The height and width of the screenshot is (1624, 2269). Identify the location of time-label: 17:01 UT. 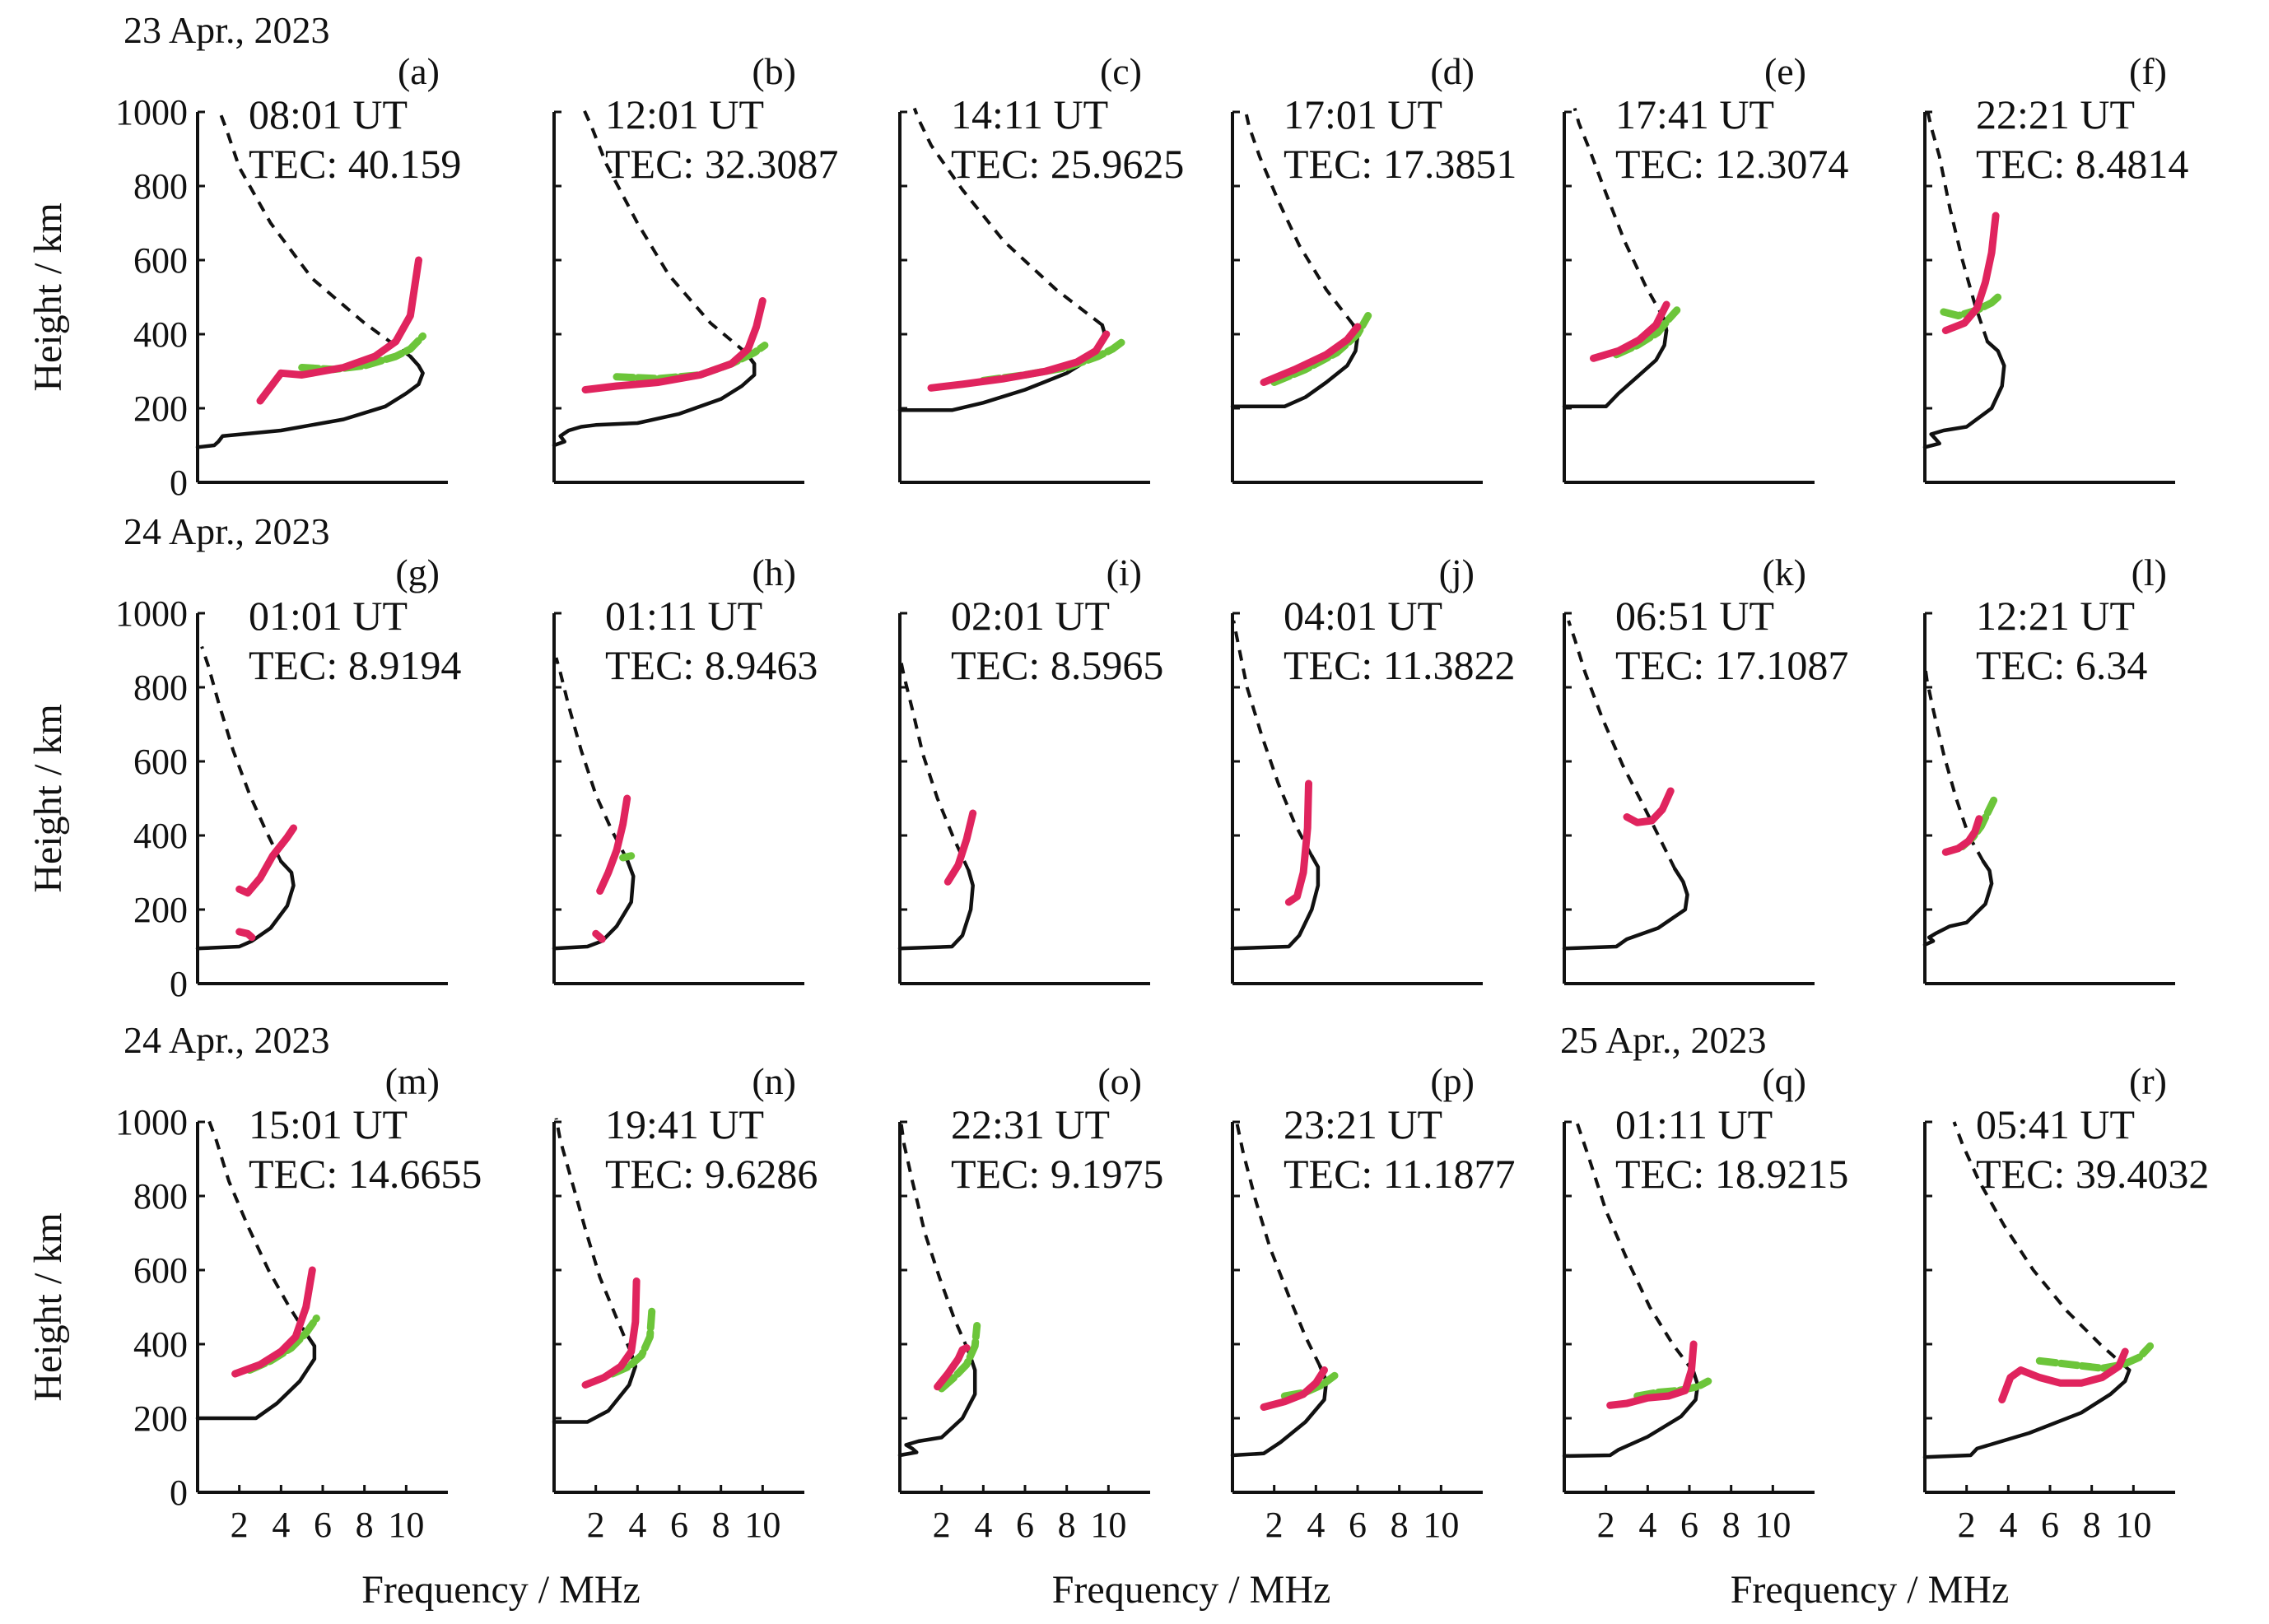
(1363, 114).